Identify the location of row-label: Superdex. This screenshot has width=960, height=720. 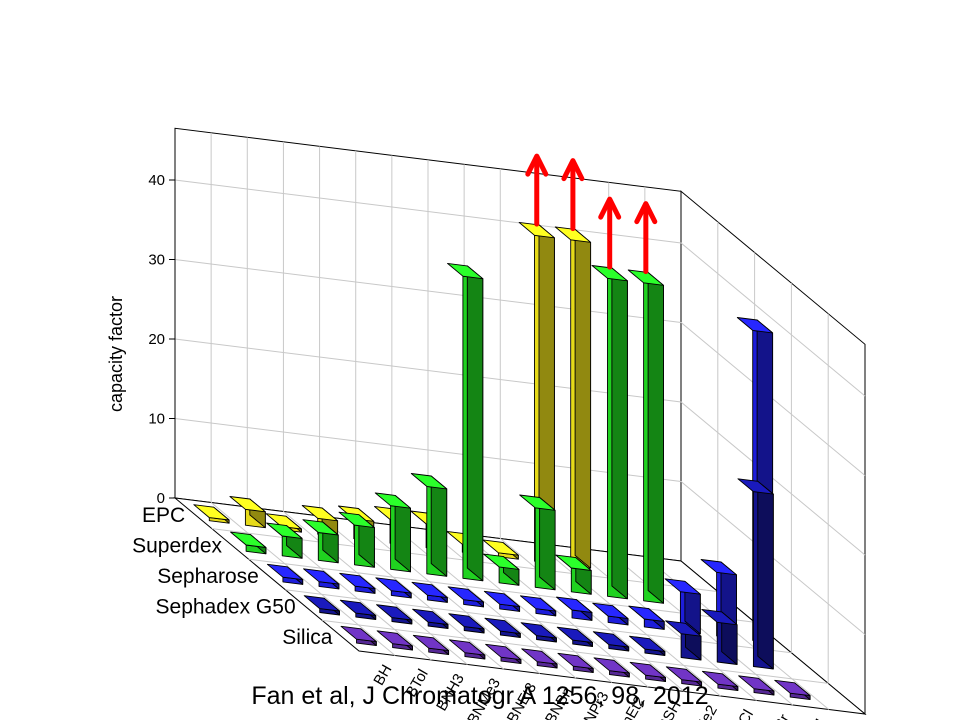
(177, 545).